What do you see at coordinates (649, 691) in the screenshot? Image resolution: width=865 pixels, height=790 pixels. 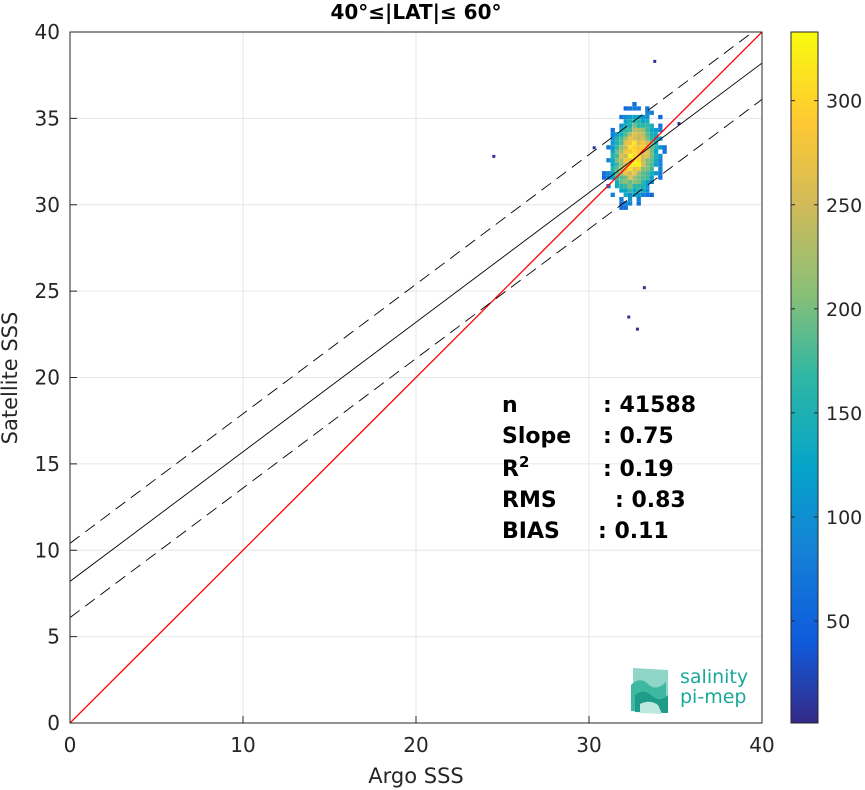 I see `wave-logo-icon` at bounding box center [649, 691].